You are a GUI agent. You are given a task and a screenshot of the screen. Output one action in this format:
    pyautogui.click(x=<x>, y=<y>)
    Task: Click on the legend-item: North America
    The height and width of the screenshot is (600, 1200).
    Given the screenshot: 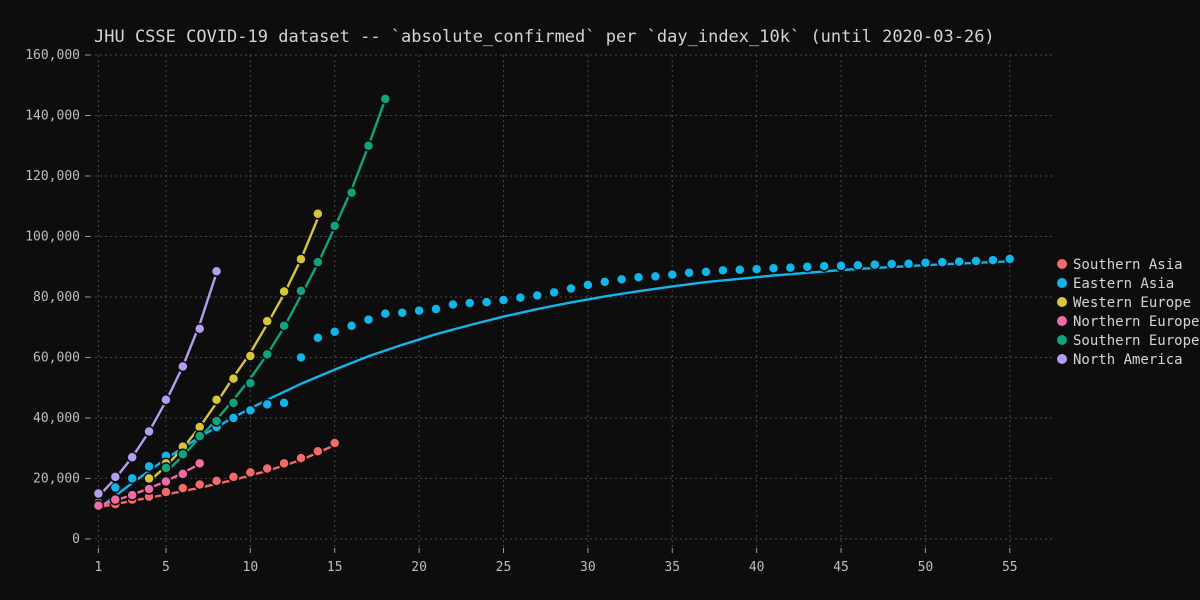 What is the action you would take?
    pyautogui.click(x=1120, y=360)
    